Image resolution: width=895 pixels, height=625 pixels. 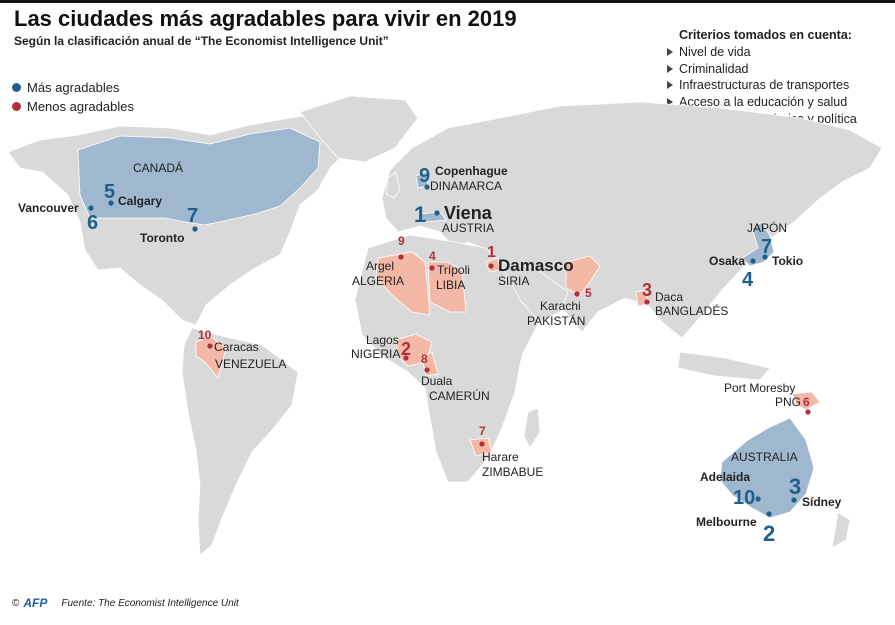 What do you see at coordinates (375, 354) in the screenshot?
I see `country-label-nigeria: NIGERIA` at bounding box center [375, 354].